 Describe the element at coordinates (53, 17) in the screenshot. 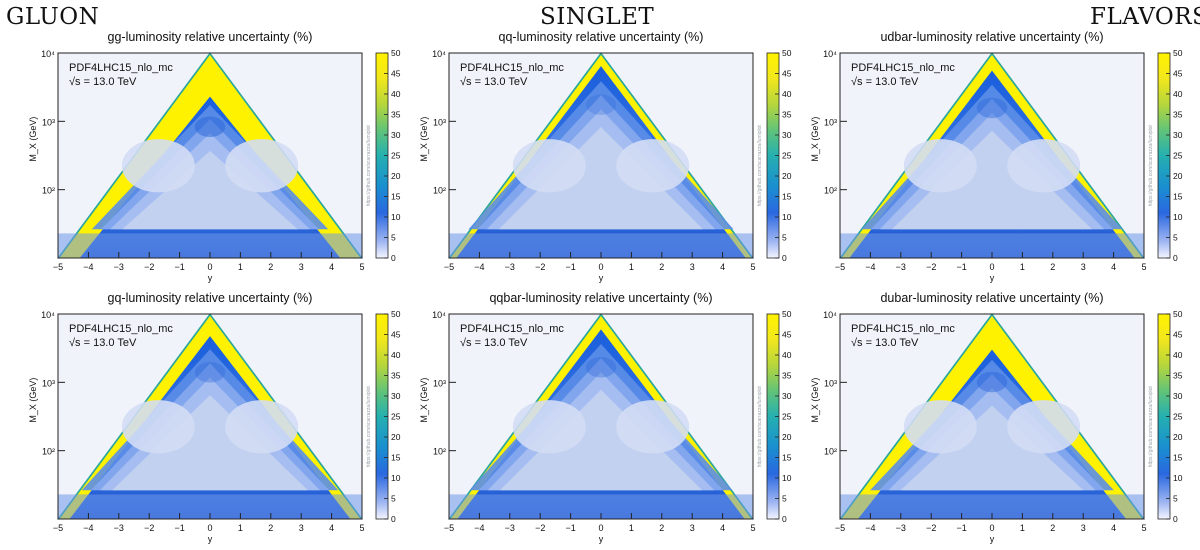

I see `header-gluon: GLUON` at that location.